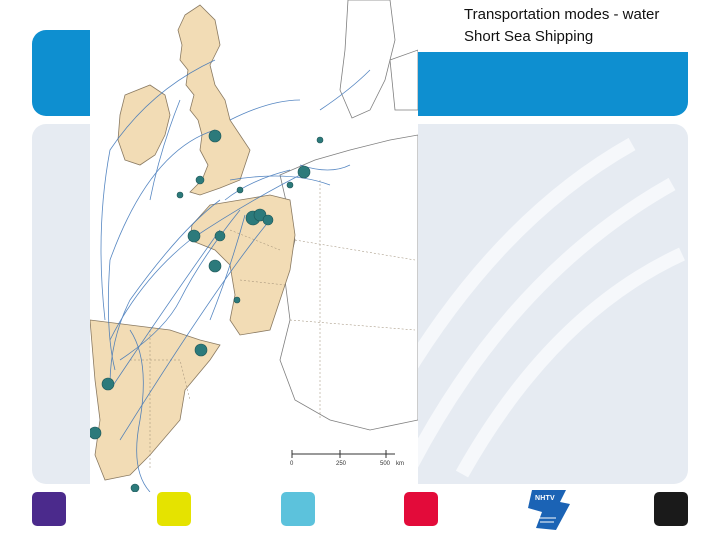 This screenshot has height=540, width=720. What do you see at coordinates (562, 14) in the screenshot?
I see `slide-title: Transportation modes - water` at bounding box center [562, 14].